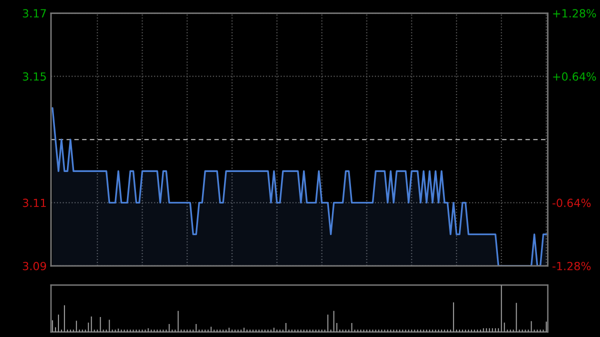  What do you see at coordinates (34, 13) in the screenshot?
I see `y-tick-label: 3.17` at bounding box center [34, 13].